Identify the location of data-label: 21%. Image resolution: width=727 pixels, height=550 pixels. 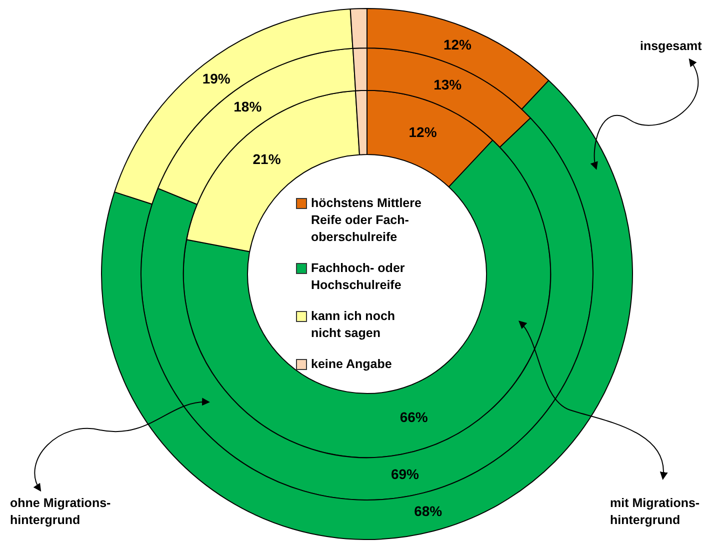
(267, 159).